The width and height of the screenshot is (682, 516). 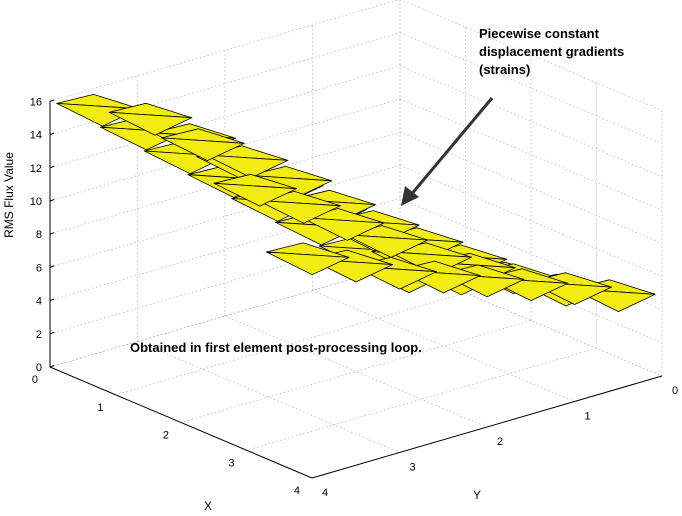 What do you see at coordinates (39, 335) in the screenshot?
I see `z-tick-label: 2` at bounding box center [39, 335].